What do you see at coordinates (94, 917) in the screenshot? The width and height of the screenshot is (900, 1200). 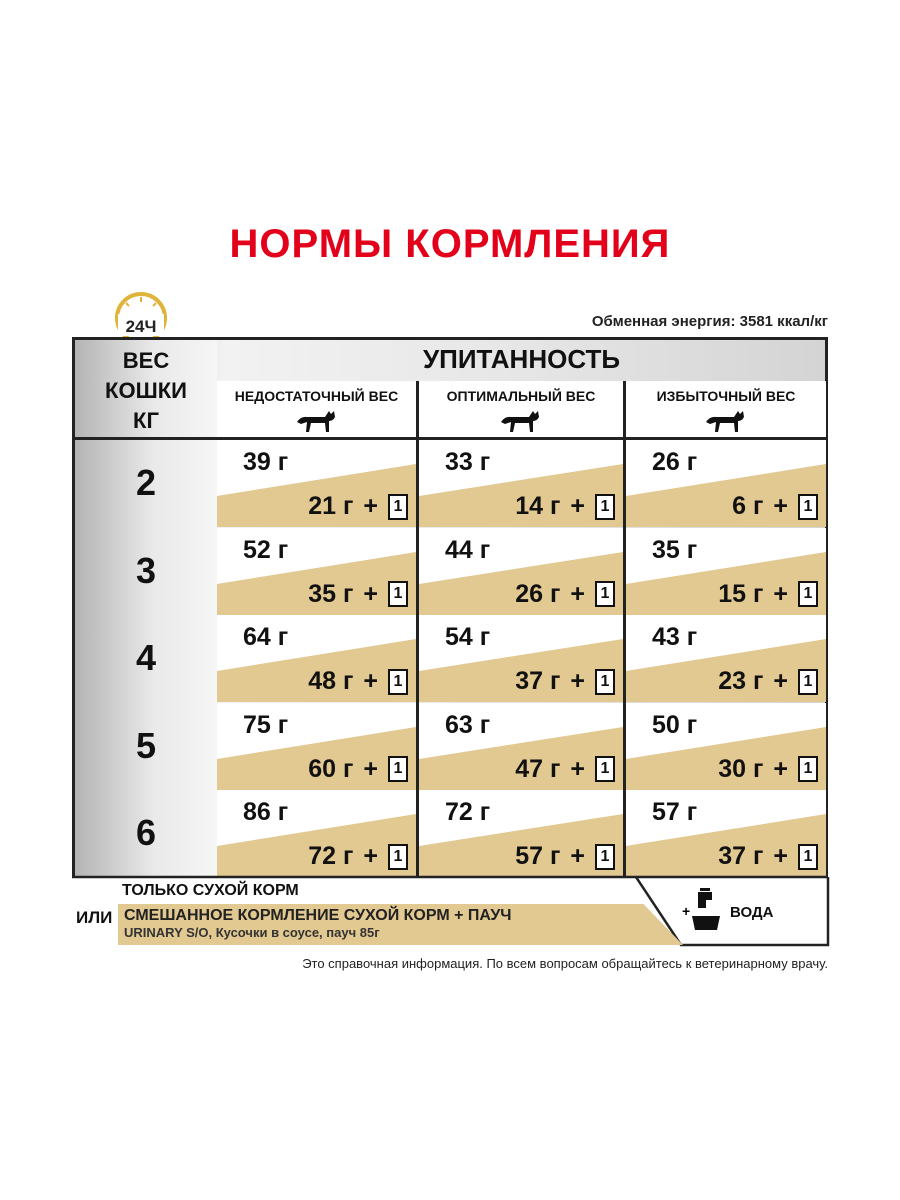 I see `legend-or: ИЛИ` at bounding box center [94, 917].